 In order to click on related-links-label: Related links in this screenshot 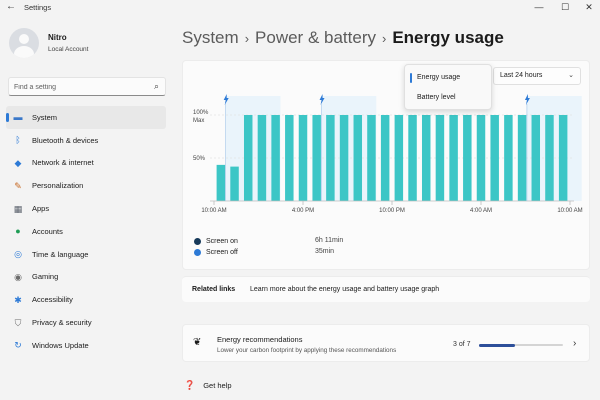, I will do `click(214, 289)`.